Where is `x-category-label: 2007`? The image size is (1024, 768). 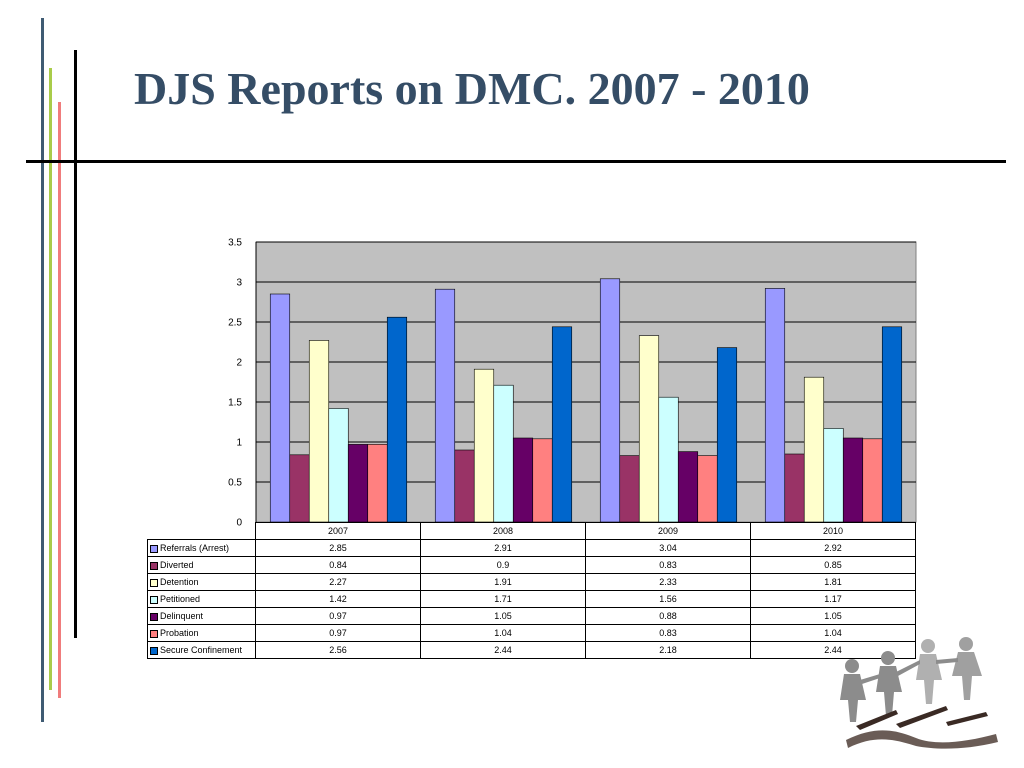 x-category-label: 2007 is located at coordinates (338, 531).